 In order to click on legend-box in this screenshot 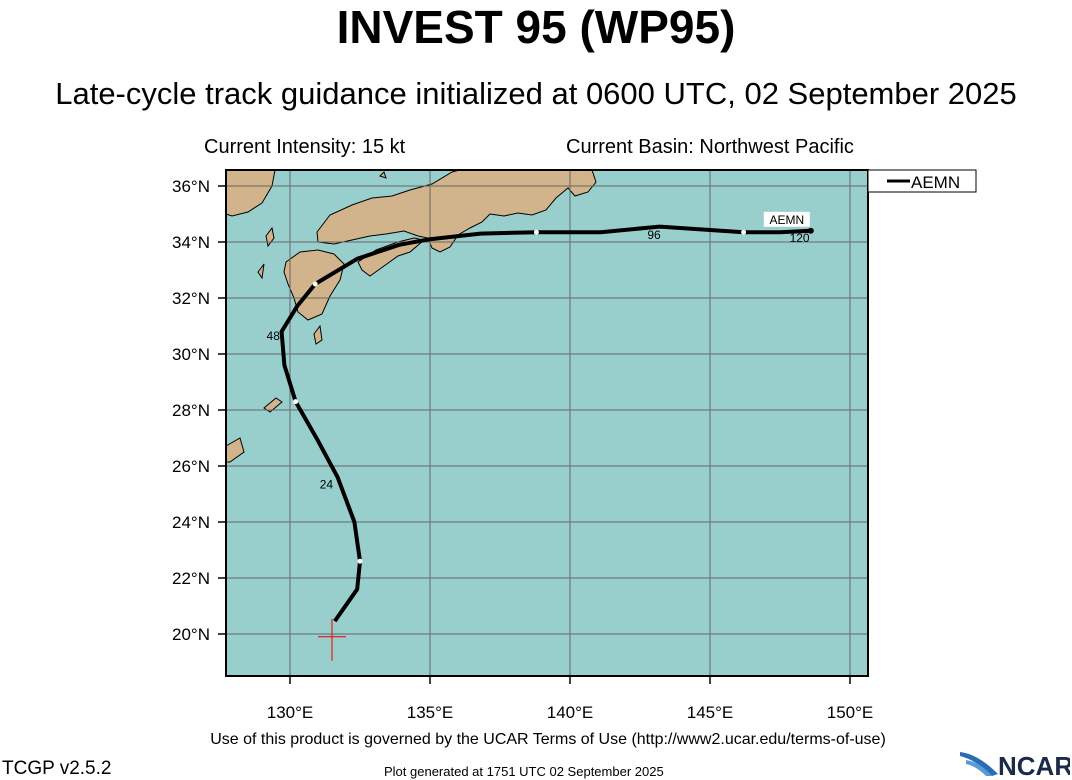, I will do `click(922, 181)`.